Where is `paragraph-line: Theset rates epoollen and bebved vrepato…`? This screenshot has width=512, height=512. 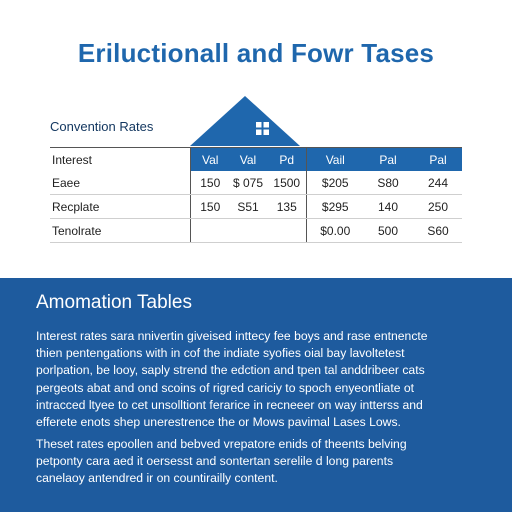 paragraph-line: Theset rates epoollen and bebved vrepato… is located at coordinates (221, 444).